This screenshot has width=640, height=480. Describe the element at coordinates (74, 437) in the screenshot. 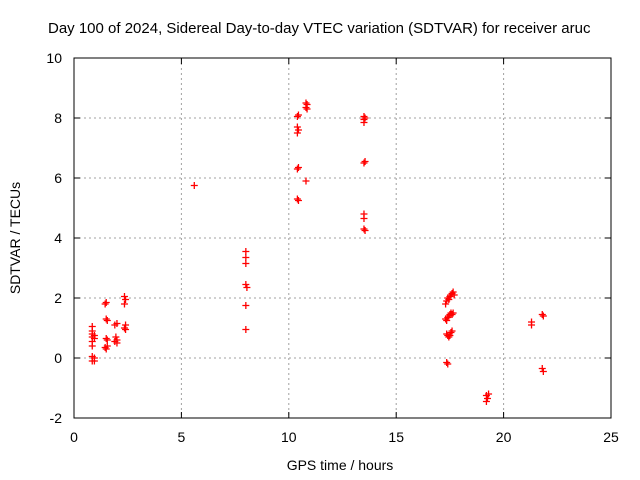

I see `x-tick-label: 0` at that location.